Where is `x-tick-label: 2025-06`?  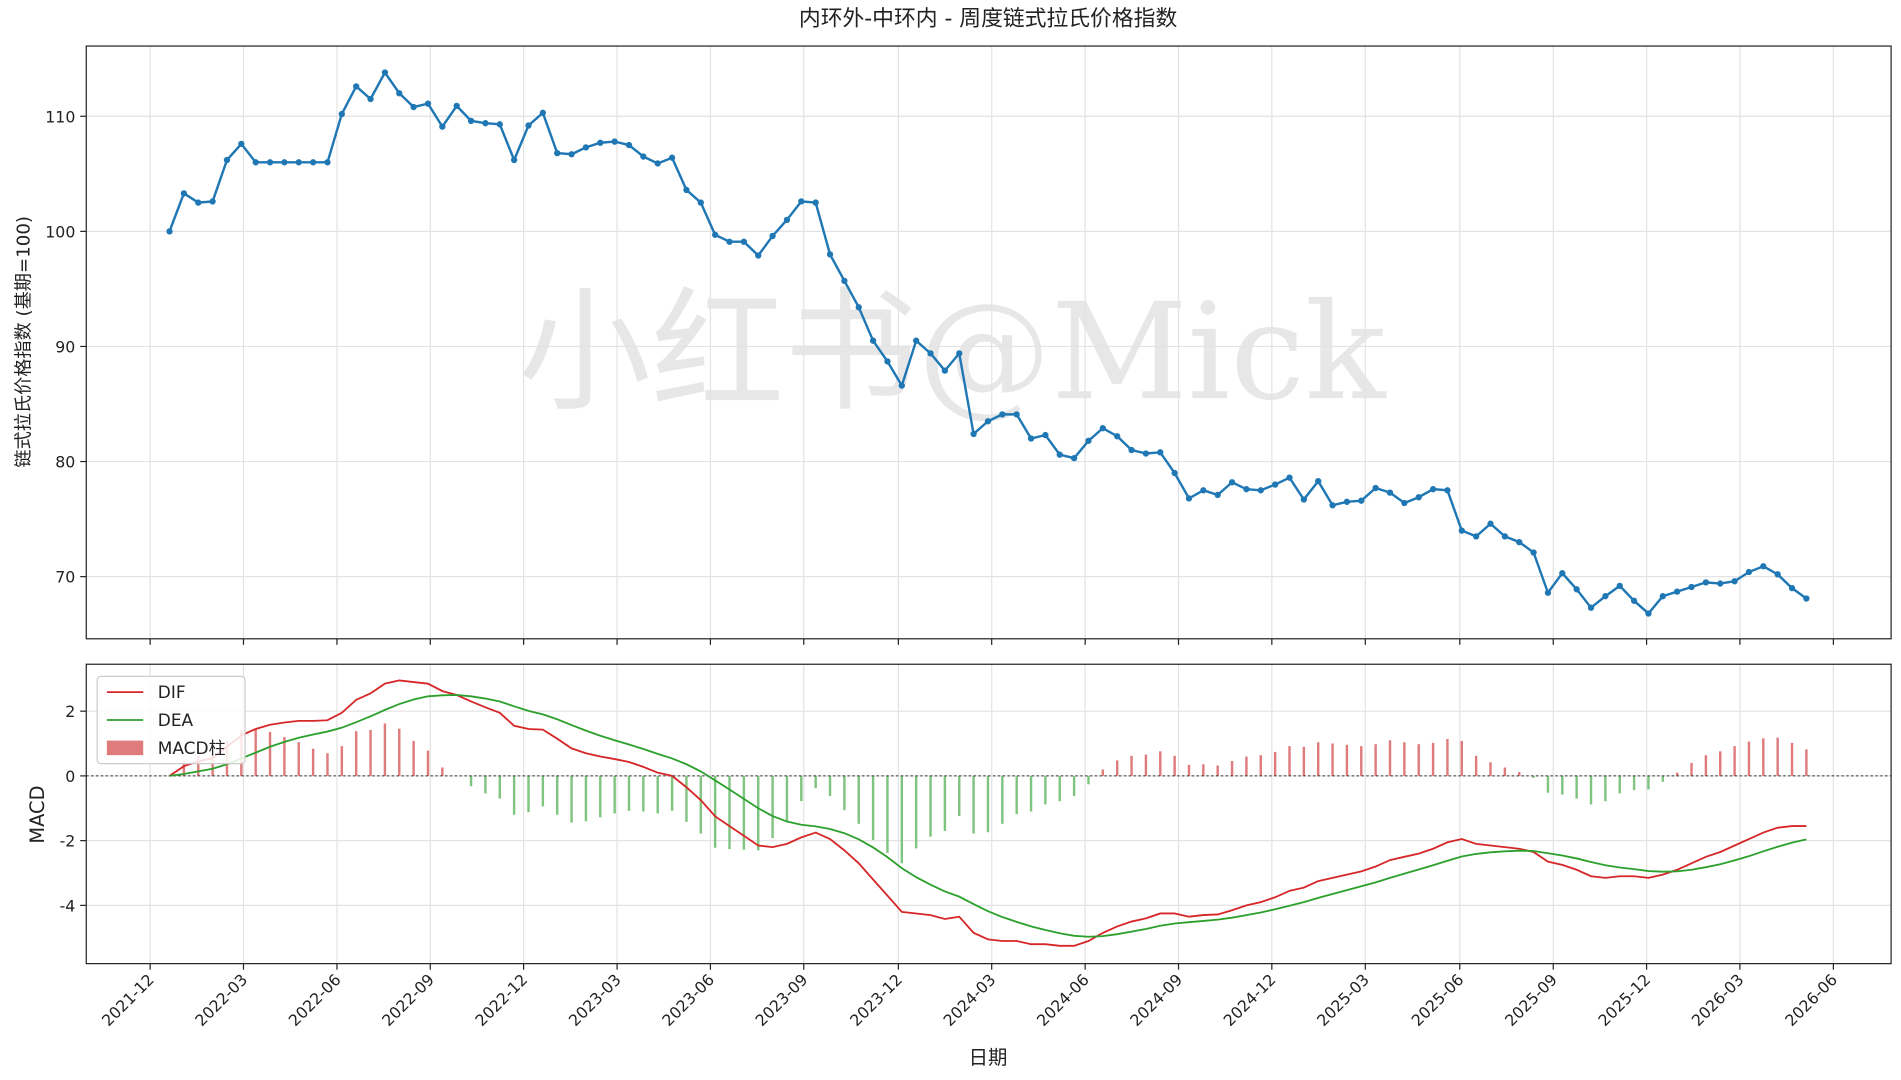 x-tick-label: 2025-06 is located at coordinates (1437, 1000).